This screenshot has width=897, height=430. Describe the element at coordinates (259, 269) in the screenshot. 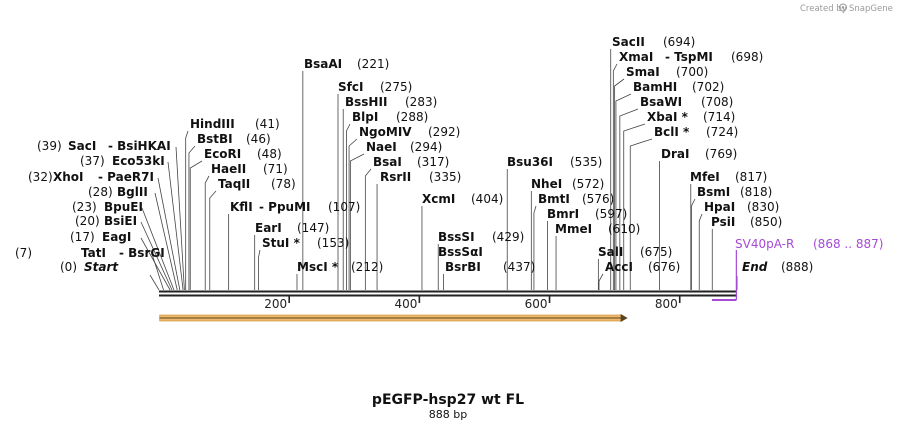

I see `leader-stui` at that location.